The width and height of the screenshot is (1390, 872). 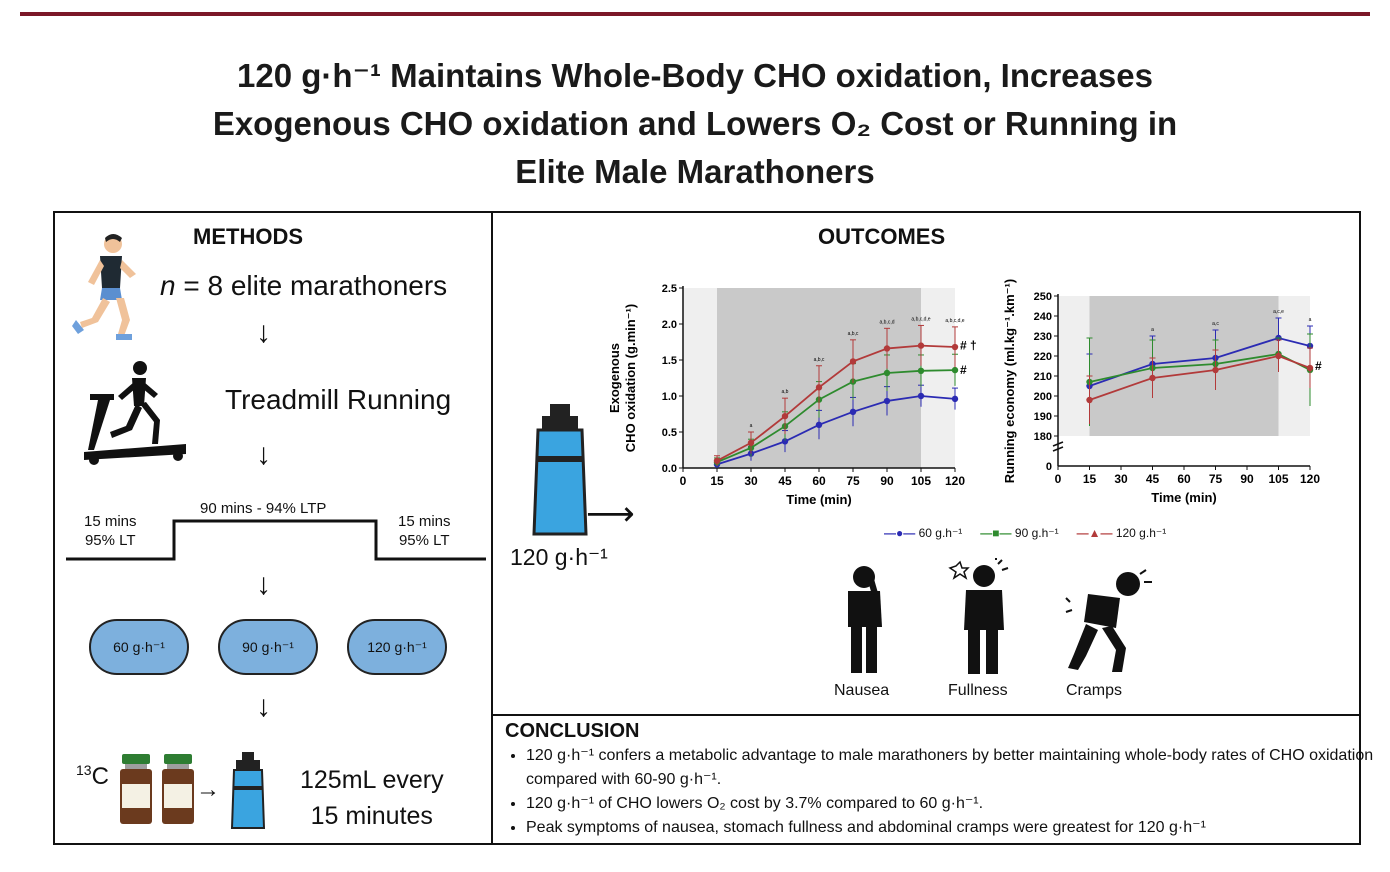 I want to click on x-tick-label: 105, so click(x=1278, y=479).